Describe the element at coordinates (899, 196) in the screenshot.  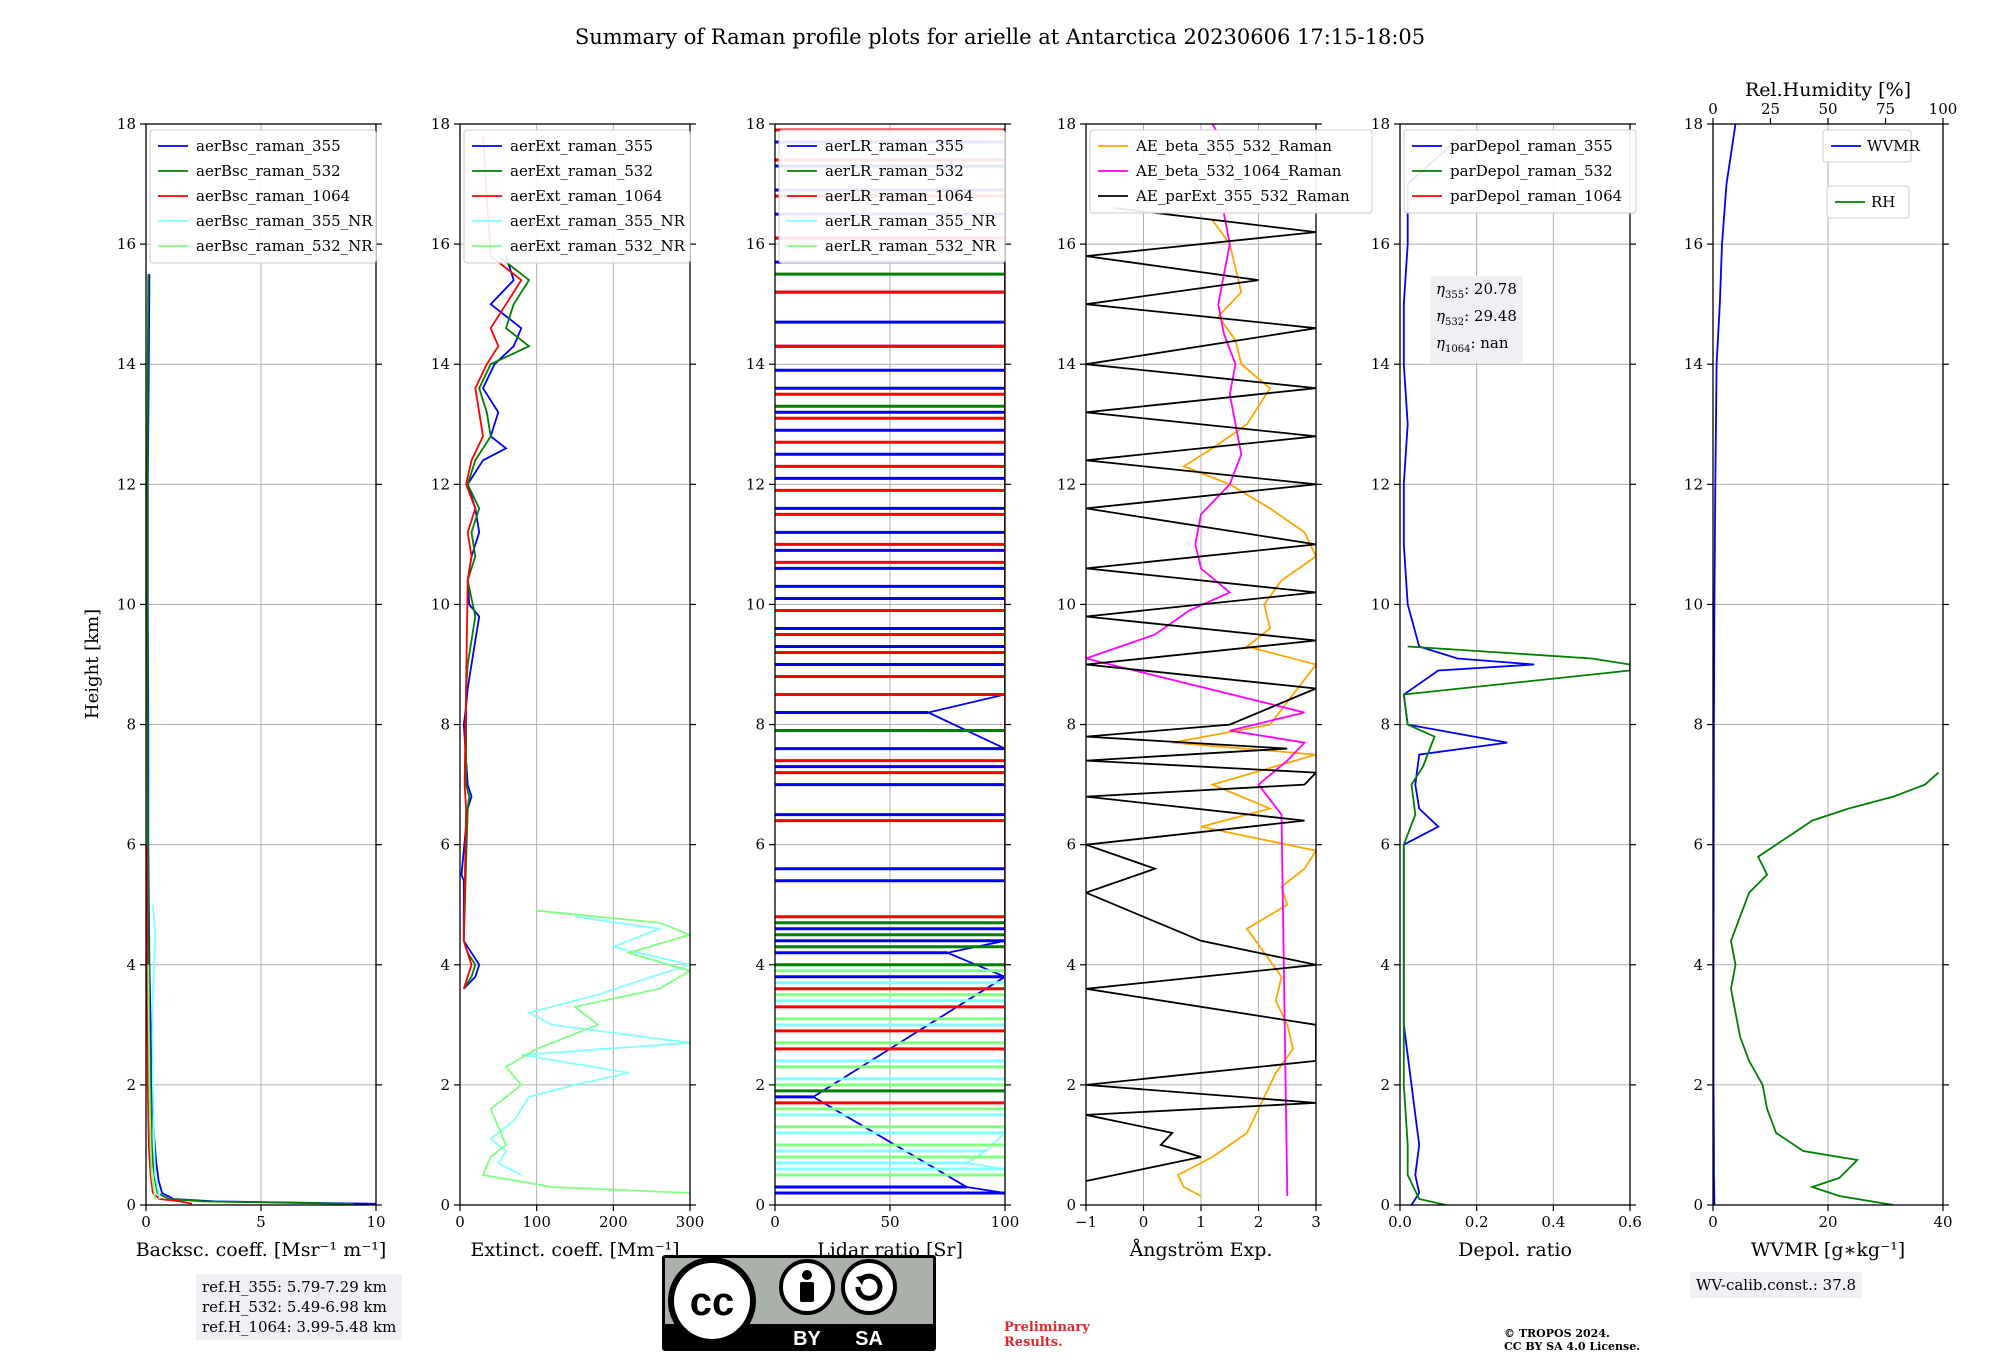
I see `legend-label: aerLR_raman_1064` at that location.